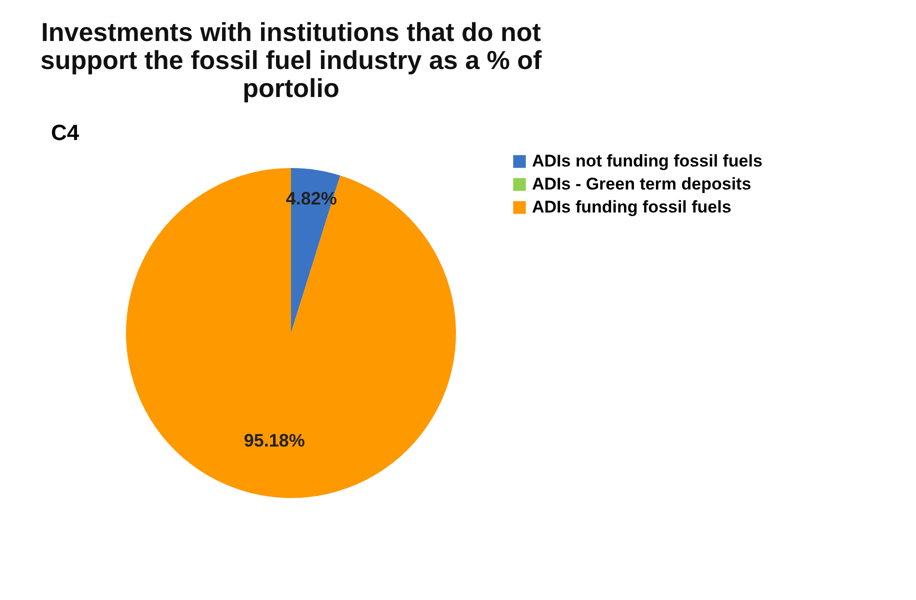 Image resolution: width=916 pixels, height=600 pixels. I want to click on data-label: 95.18%, so click(274, 440).